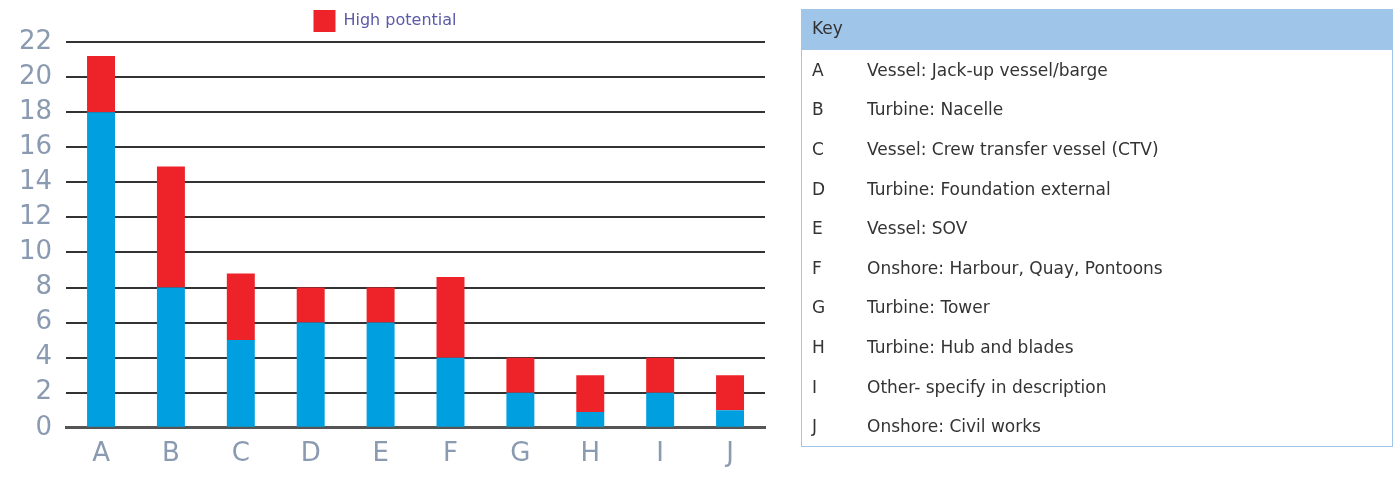  Describe the element at coordinates (44, 390) in the screenshot. I see `y-tick-label: 2` at that location.